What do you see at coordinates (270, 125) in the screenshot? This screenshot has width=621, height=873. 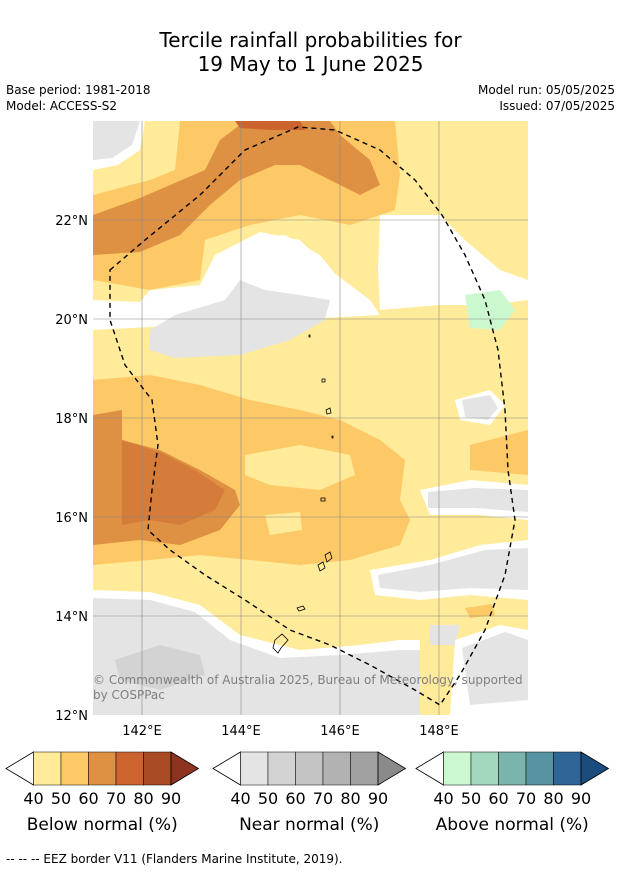 I see `below-70-80-region` at bounding box center [270, 125].